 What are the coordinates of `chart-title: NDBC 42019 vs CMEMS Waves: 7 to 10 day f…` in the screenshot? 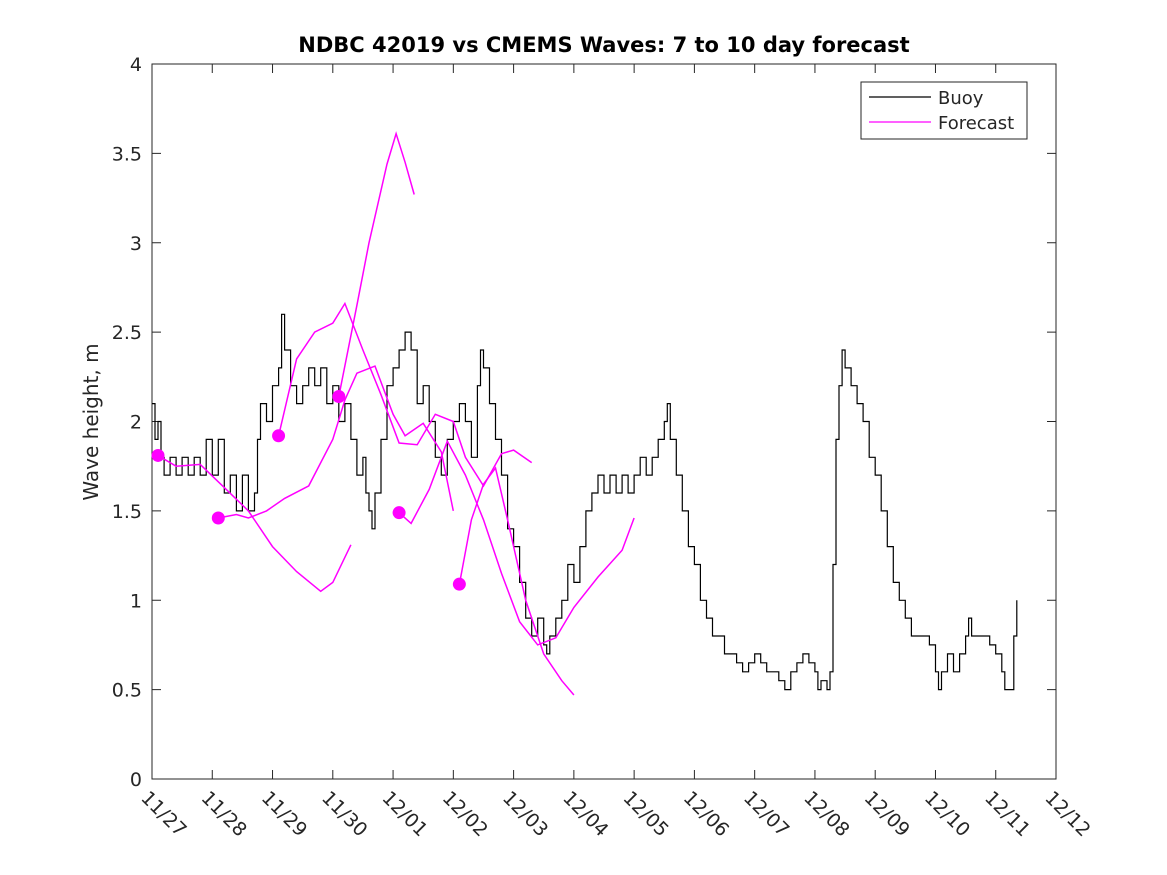 It's located at (603, 45).